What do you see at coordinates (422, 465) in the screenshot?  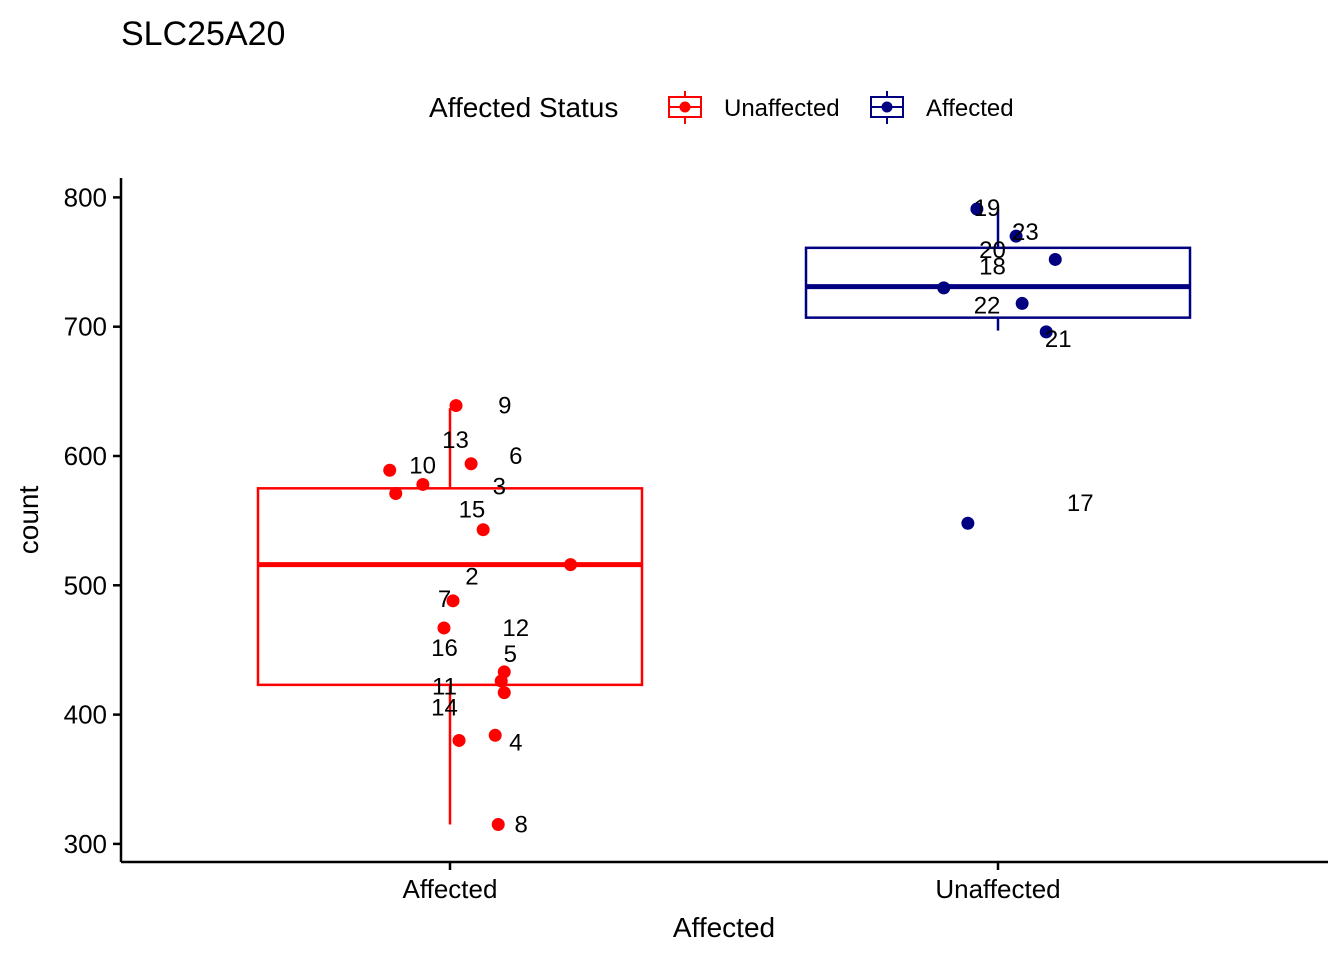 I see `point-label: 10` at bounding box center [422, 465].